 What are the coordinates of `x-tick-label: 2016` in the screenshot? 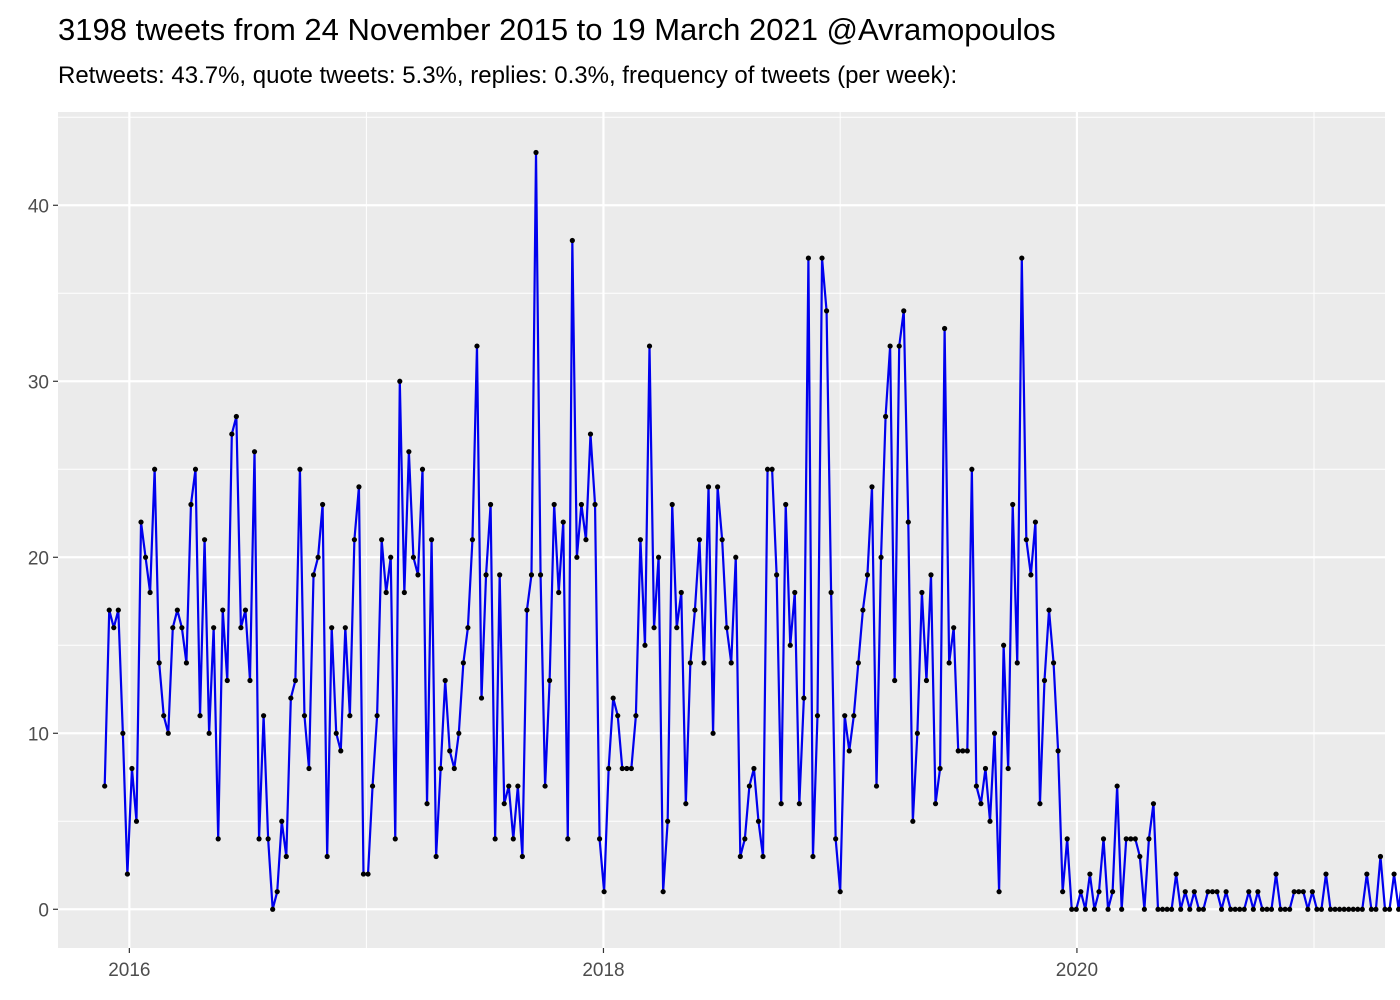 It's located at (129, 970).